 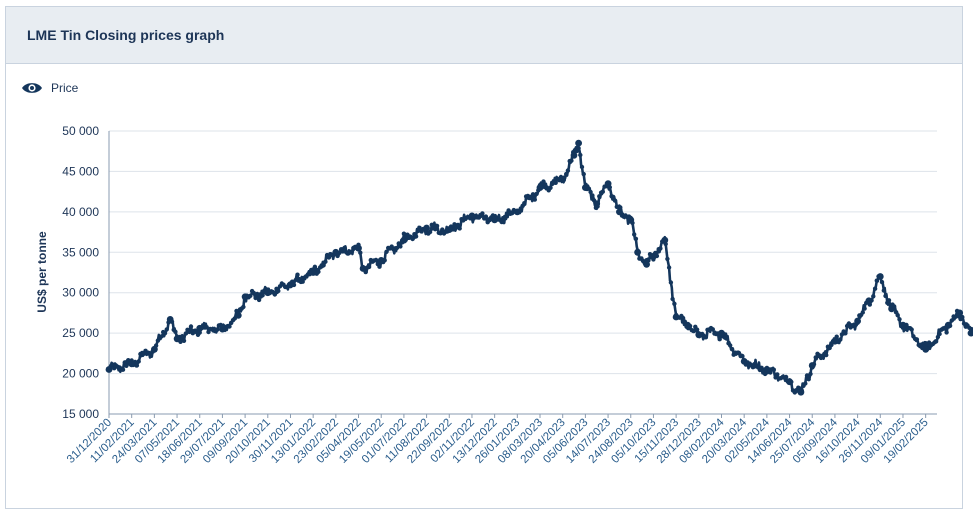 I want to click on legend-item-price: Price, so click(x=49, y=88).